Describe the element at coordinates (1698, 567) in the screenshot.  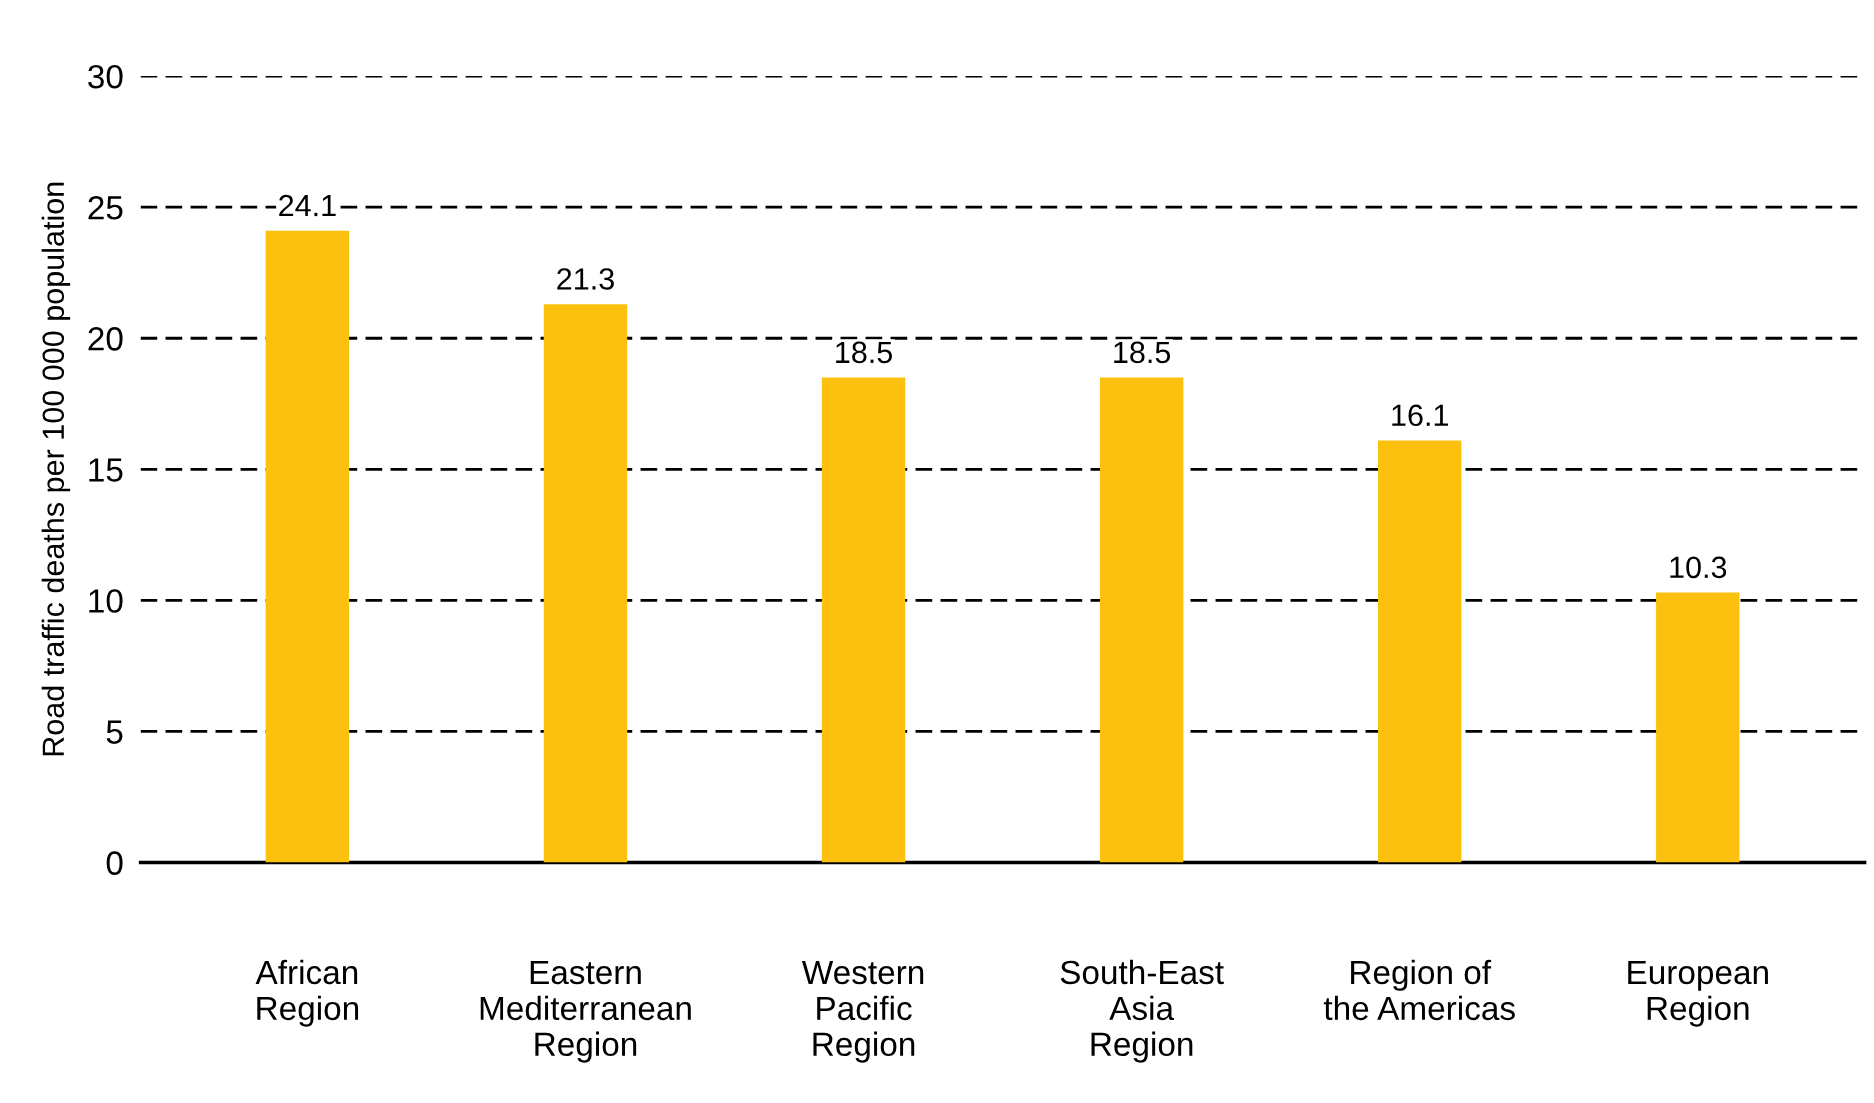
I see `data-label: 10.3` at that location.